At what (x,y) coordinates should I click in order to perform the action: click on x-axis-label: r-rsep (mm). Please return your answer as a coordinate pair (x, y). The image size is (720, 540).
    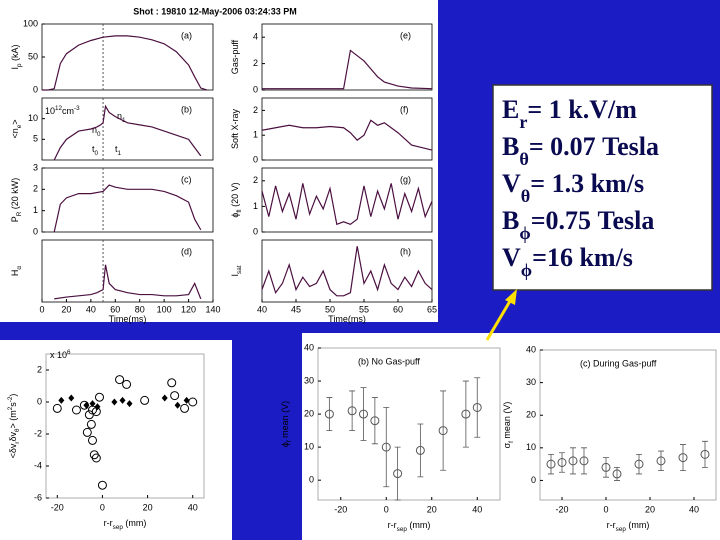
    Looking at the image, I should click on (125, 524).